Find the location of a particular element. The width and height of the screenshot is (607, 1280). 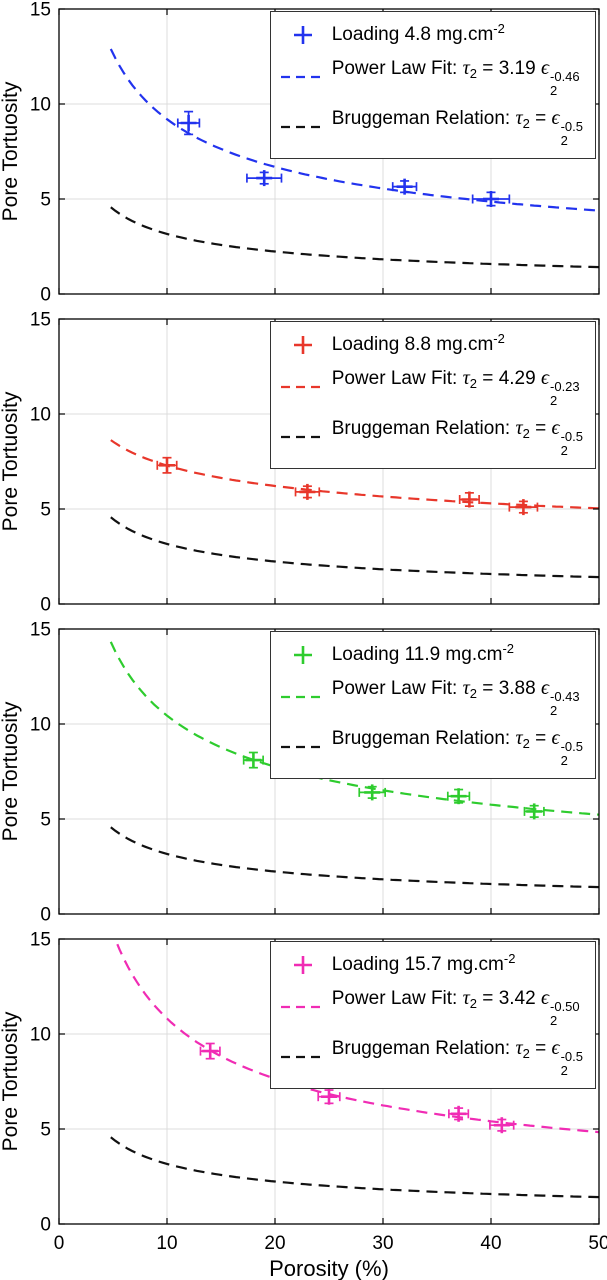

legend-item-loading: Loading 15.7 mg.cm-2 is located at coordinates (431, 964).